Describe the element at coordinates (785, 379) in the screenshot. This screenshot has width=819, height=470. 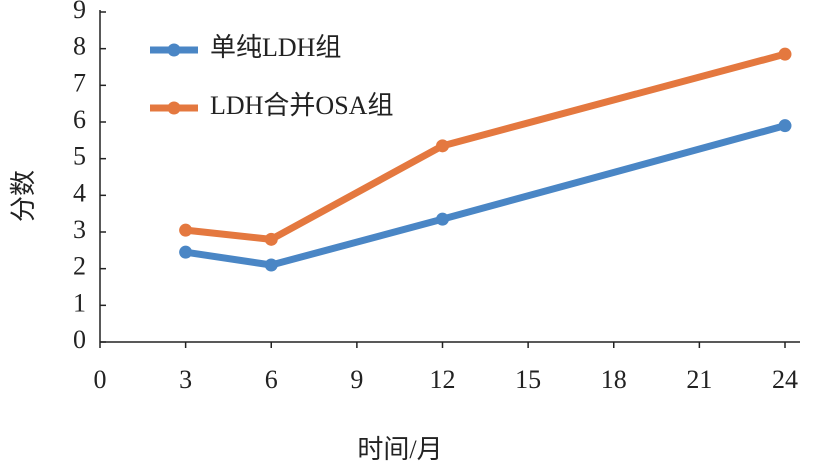
I see `x-tick-label: 24` at that location.